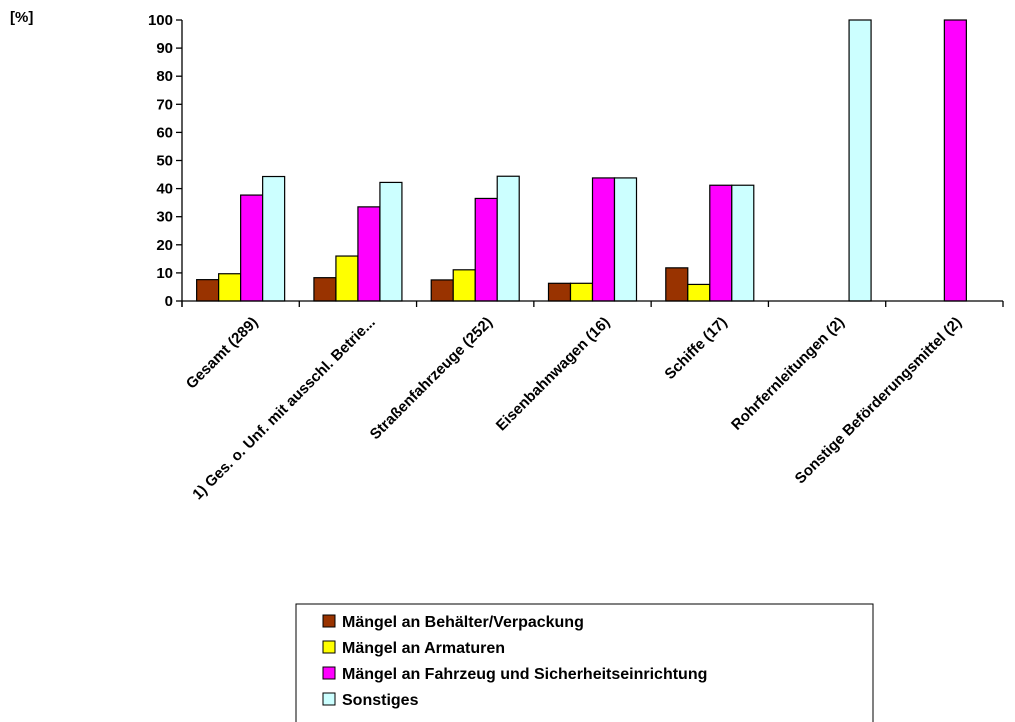 The height and width of the screenshot is (722, 1015). Describe the element at coordinates (508, 238) in the screenshot. I see `bar-s3-c2` at that location.